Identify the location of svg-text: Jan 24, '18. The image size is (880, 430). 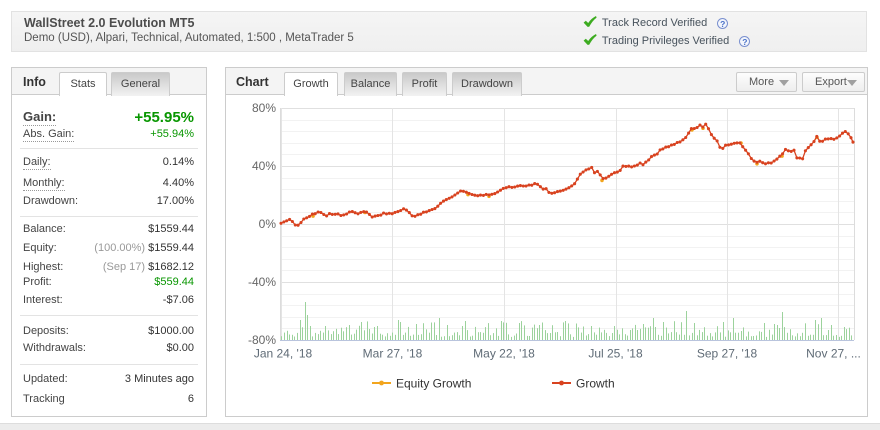
(283, 354).